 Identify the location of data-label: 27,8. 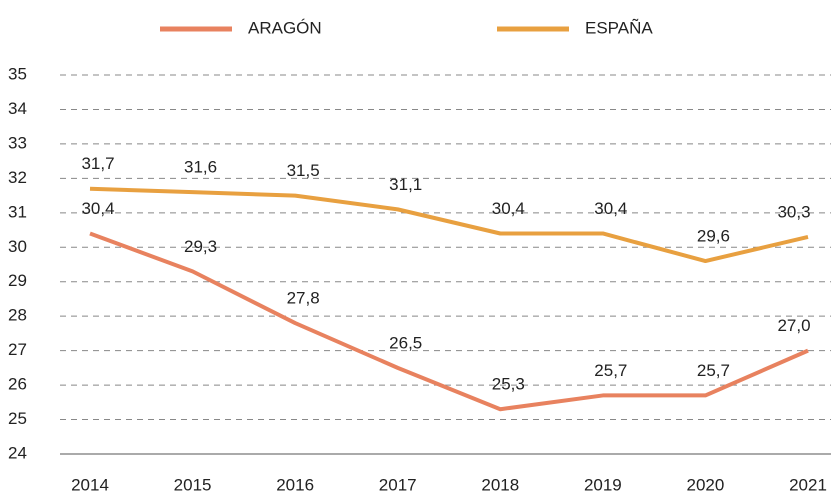
(303, 298).